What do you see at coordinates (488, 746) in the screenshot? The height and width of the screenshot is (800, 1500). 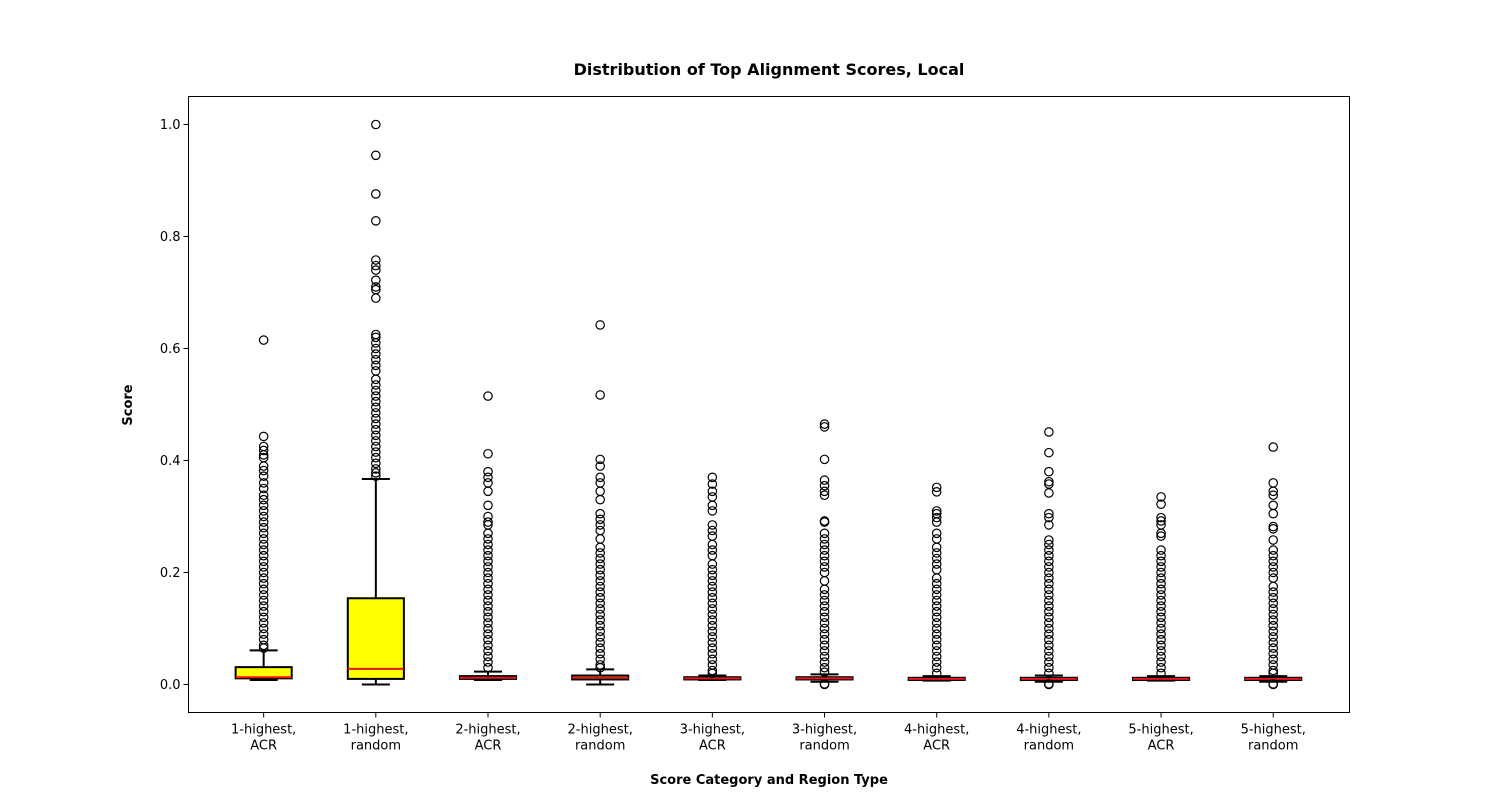 I see `x-tick-label: ACR` at bounding box center [488, 746].